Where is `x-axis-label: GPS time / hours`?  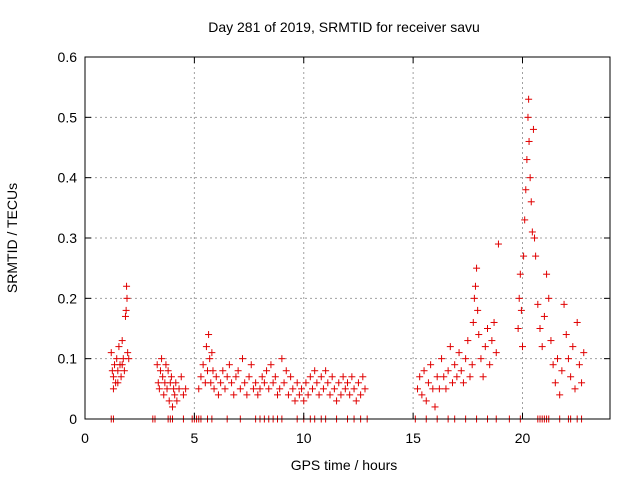
x-axis-label: GPS time / hours is located at coordinates (344, 465).